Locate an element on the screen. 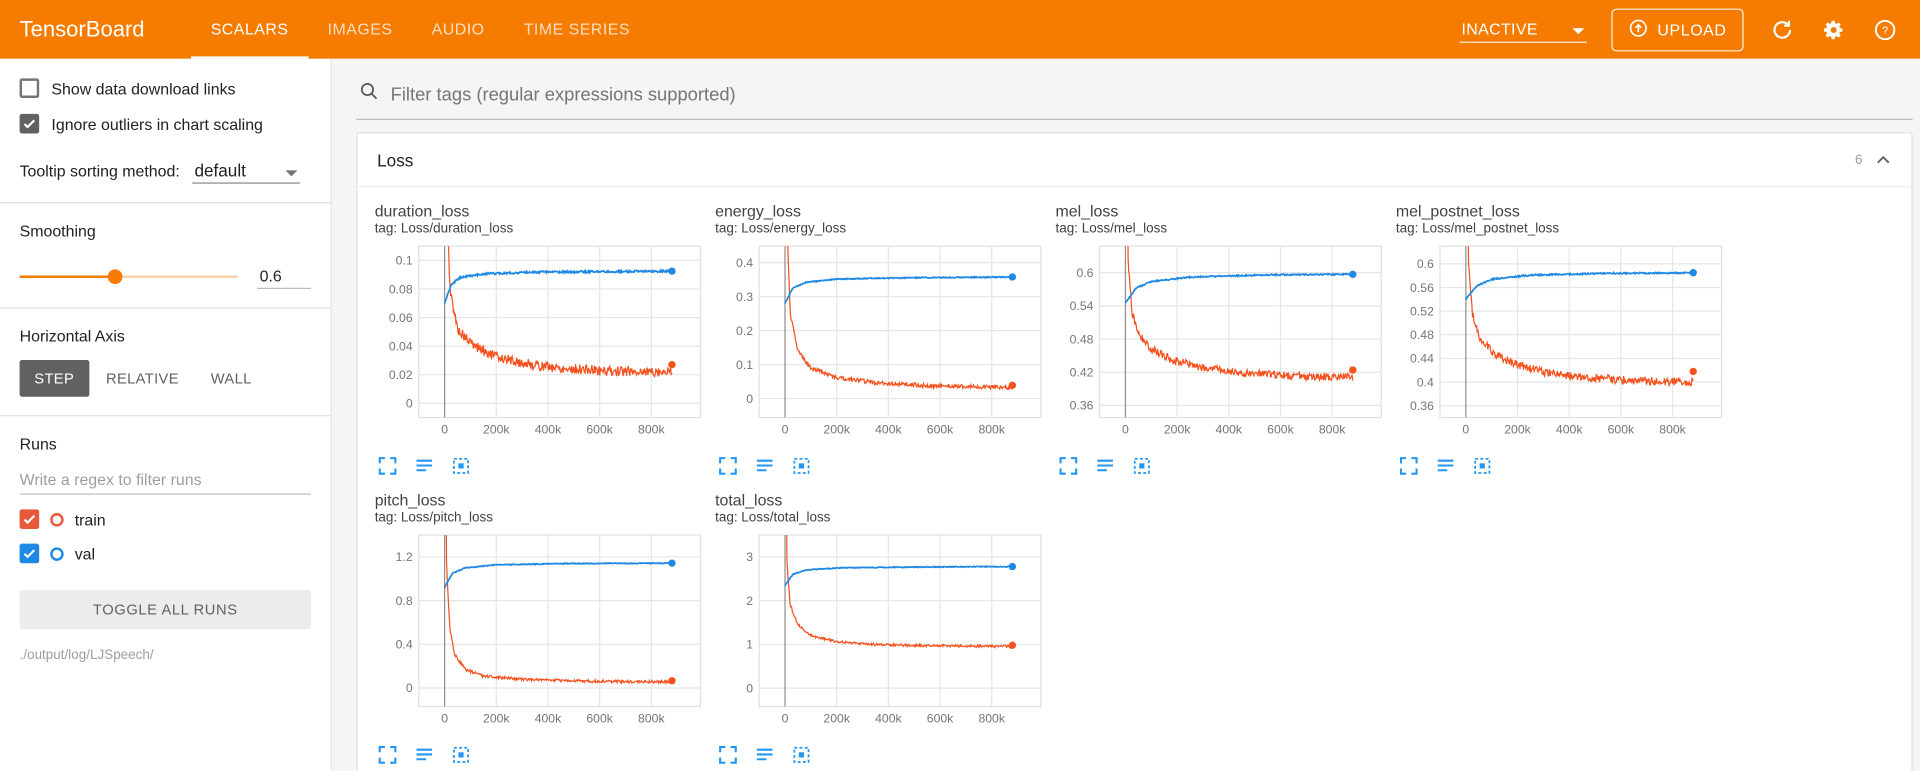  app-title: TensorBoard is located at coordinates (82, 29).